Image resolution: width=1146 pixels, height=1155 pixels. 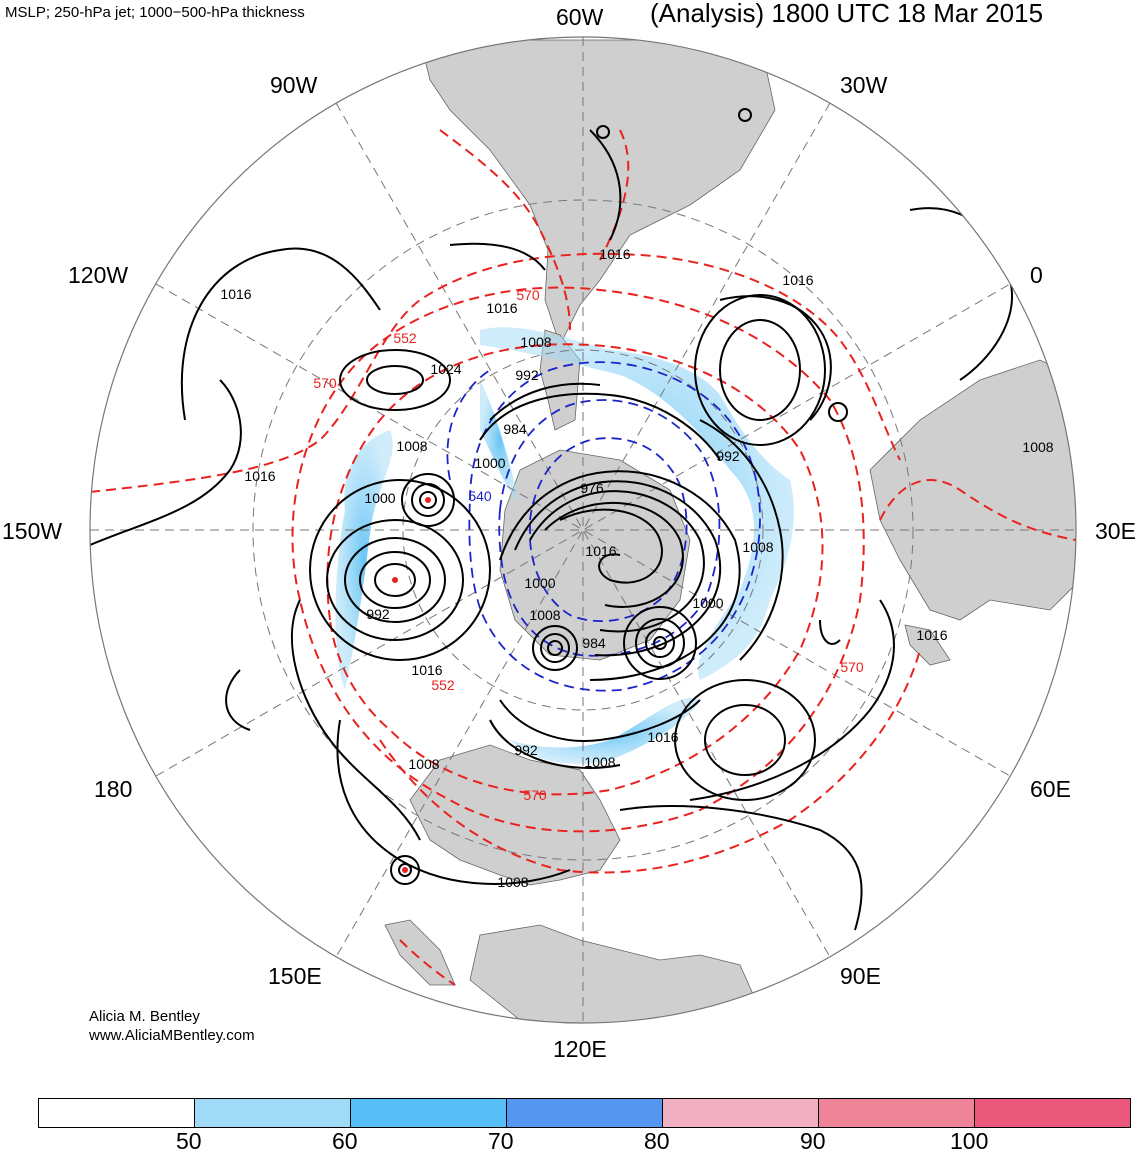 What do you see at coordinates (860, 976) in the screenshot?
I see `lon-label-90e: 90E` at bounding box center [860, 976].